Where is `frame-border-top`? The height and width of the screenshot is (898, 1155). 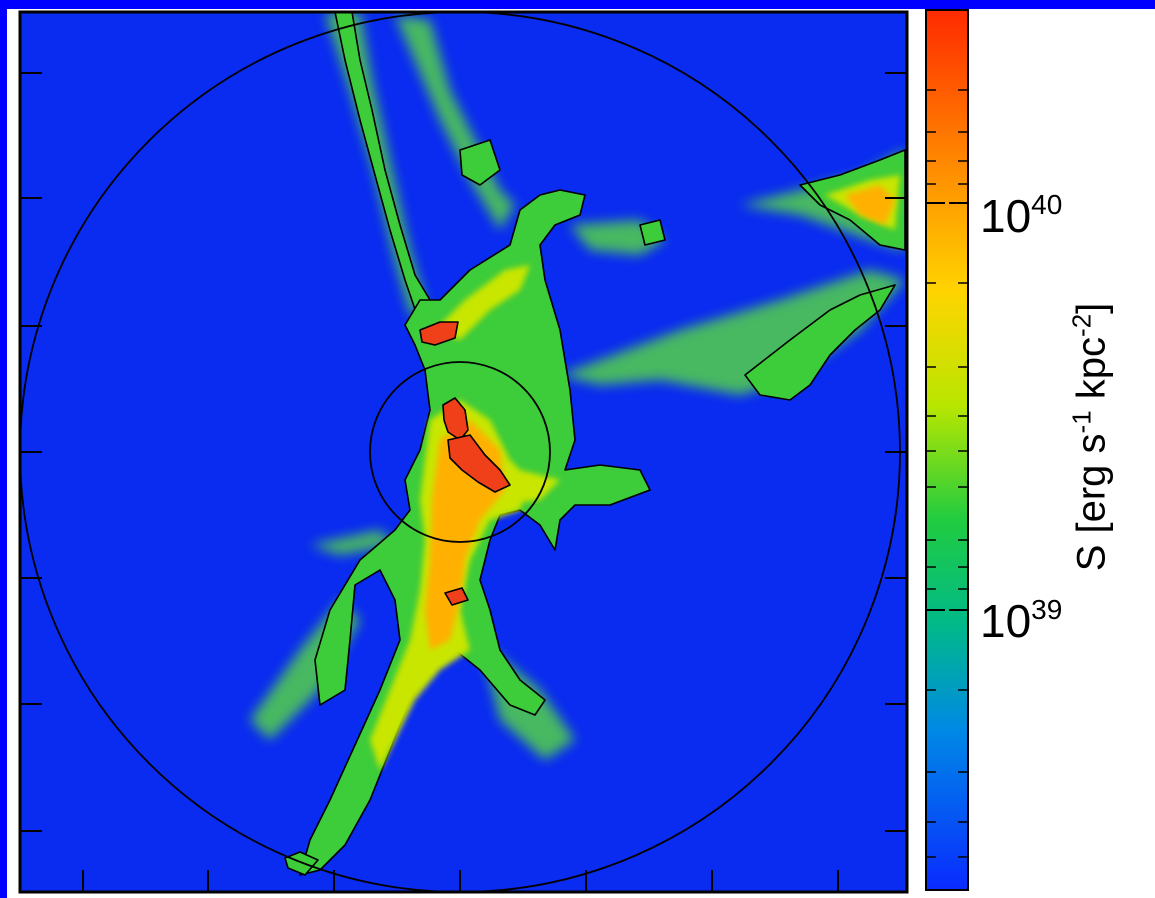 frame-border-top is located at coordinates (577, 4).